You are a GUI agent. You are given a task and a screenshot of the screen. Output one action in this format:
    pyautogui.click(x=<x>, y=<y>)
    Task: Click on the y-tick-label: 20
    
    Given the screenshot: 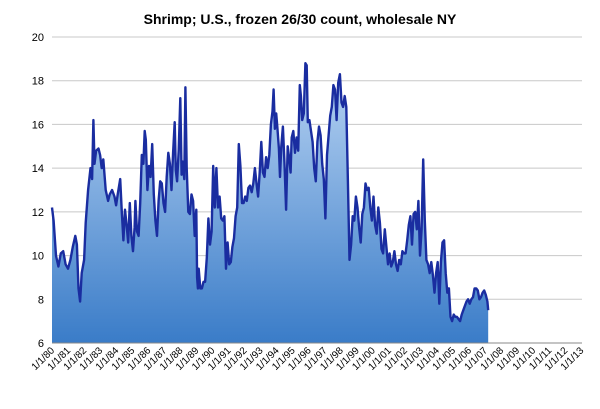 What is the action you would take?
    pyautogui.click(x=38, y=38)
    